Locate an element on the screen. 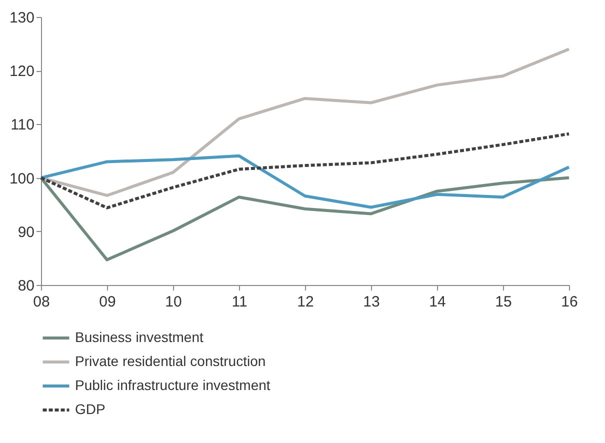  x-tick-label: 14 is located at coordinates (437, 302).